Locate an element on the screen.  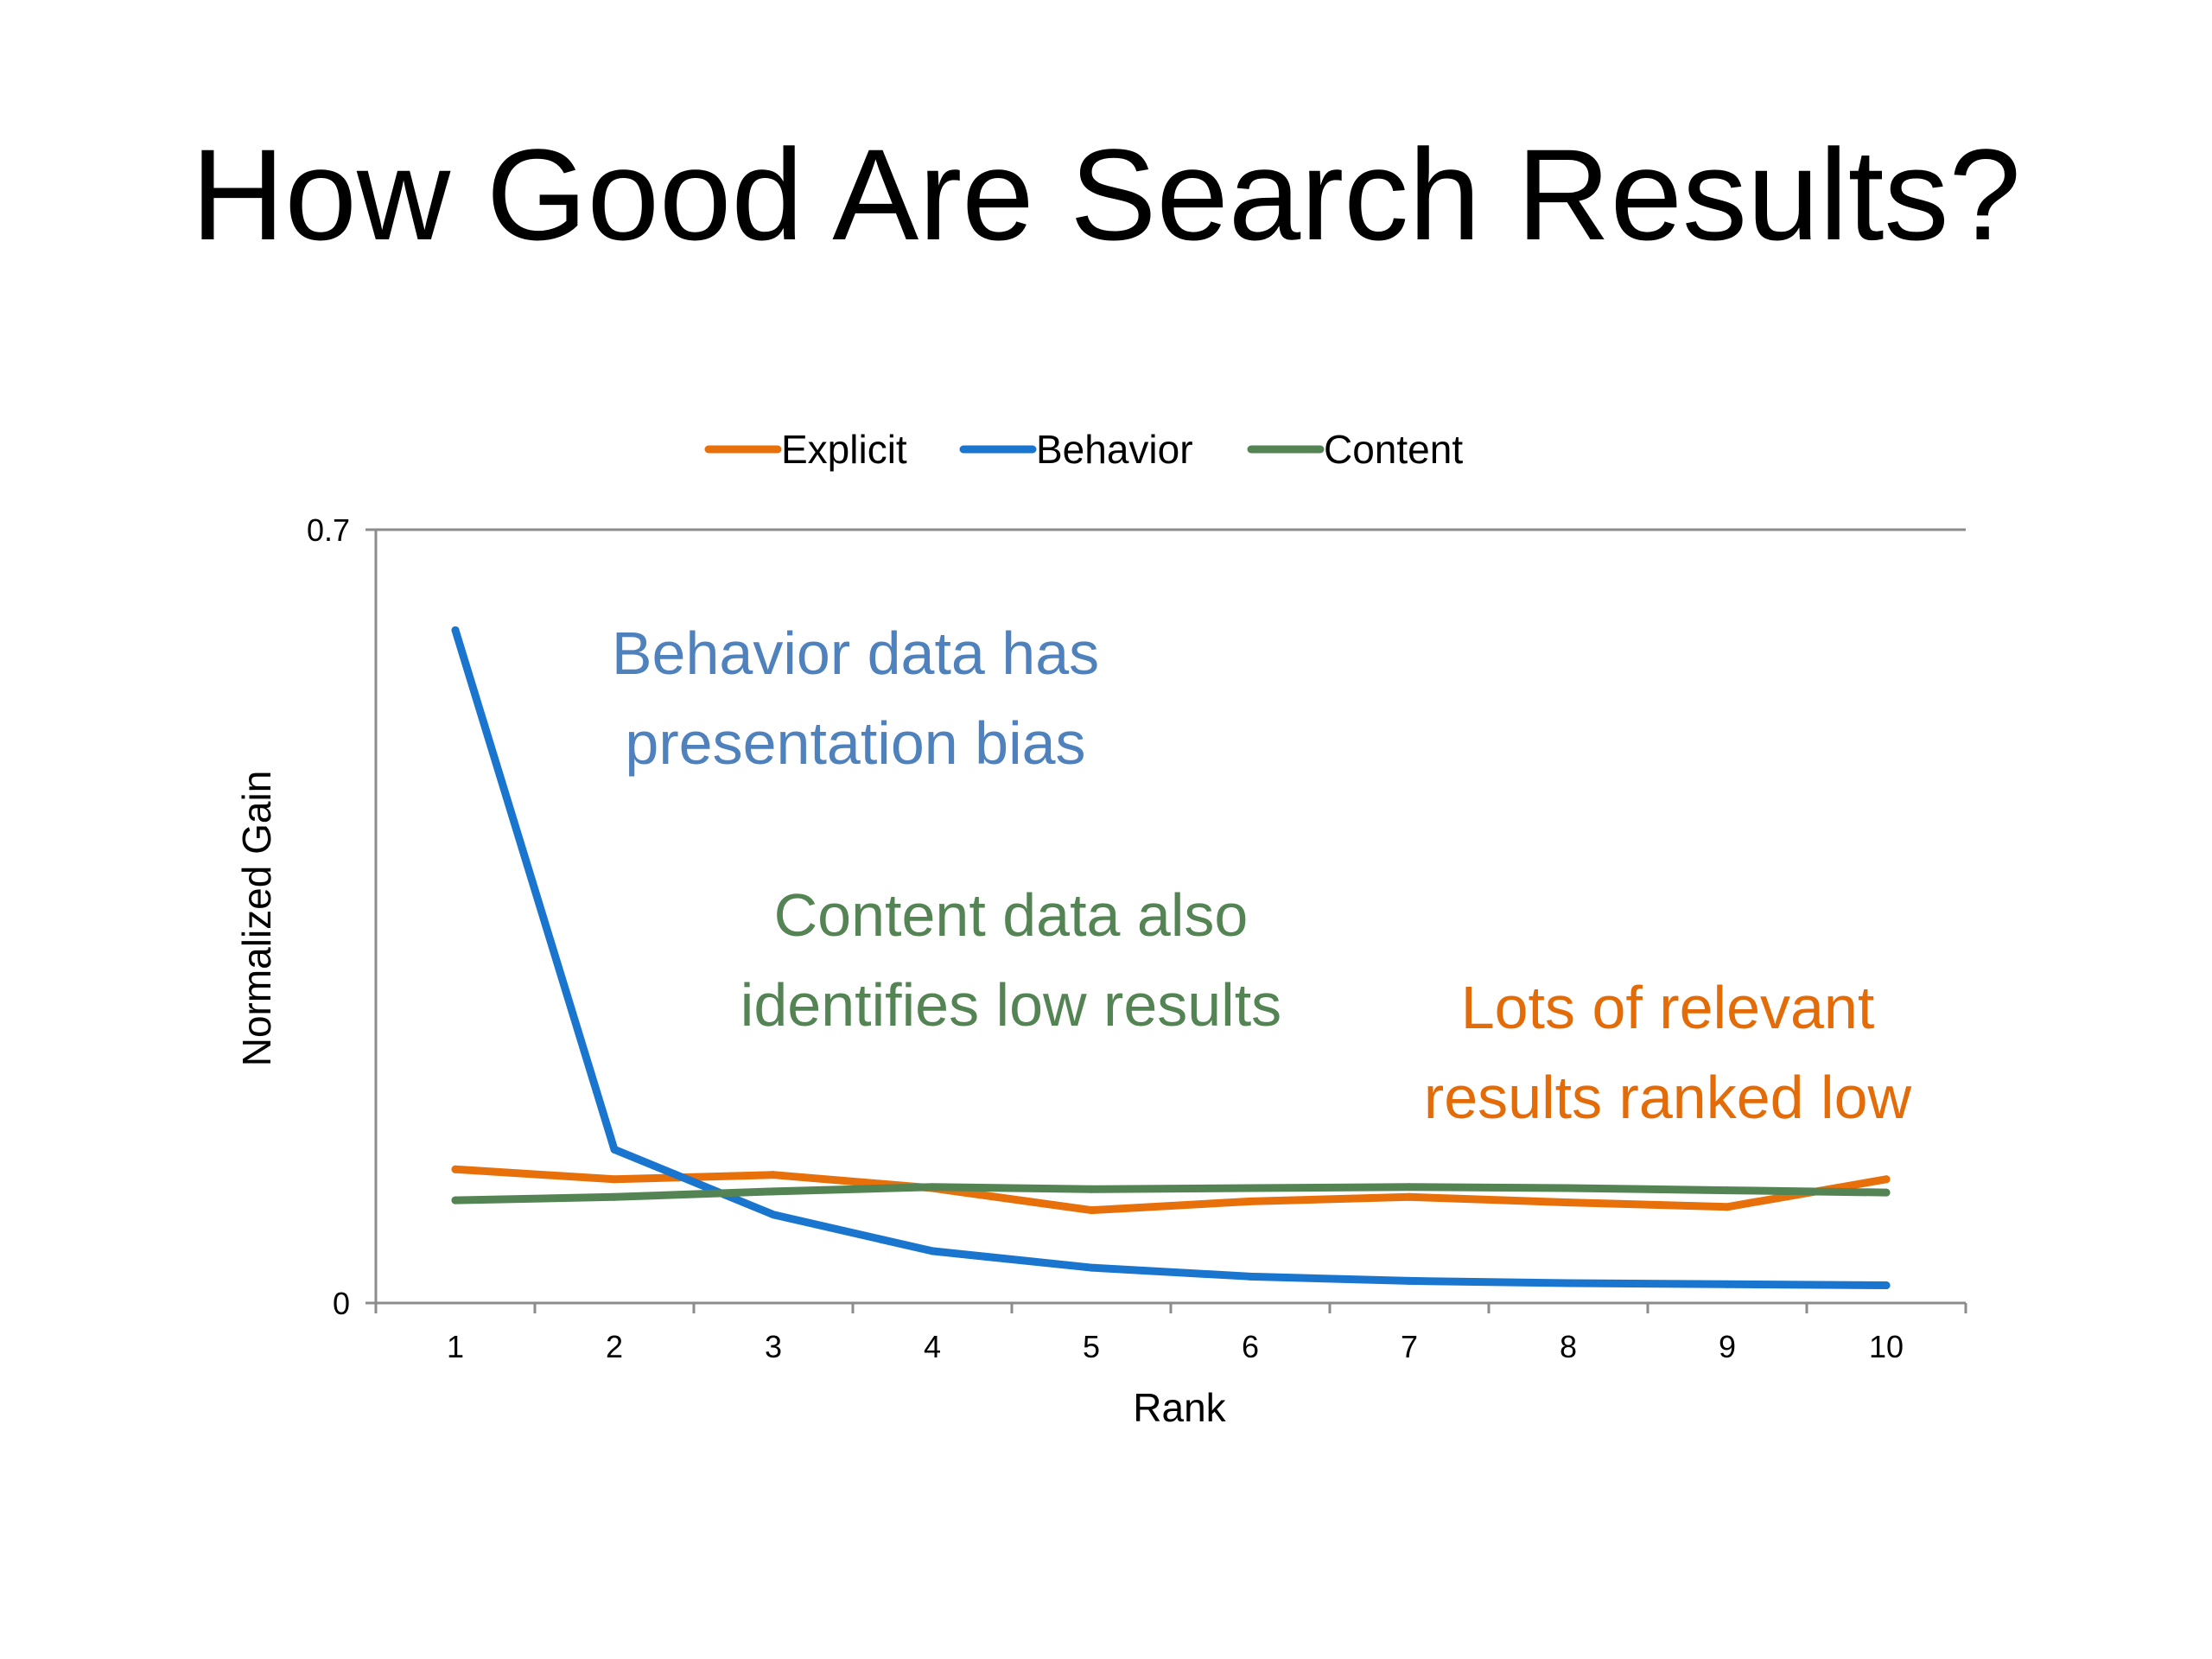
x-tick-label: 8 is located at coordinates (1568, 1346).